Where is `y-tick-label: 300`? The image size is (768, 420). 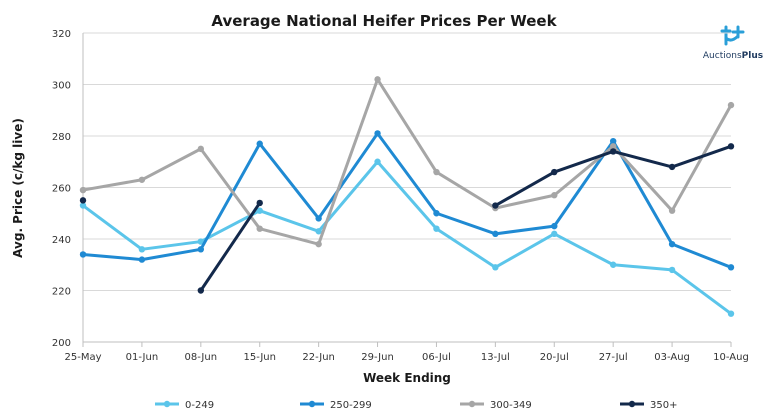 y-tick-label: 300 is located at coordinates (61, 86).